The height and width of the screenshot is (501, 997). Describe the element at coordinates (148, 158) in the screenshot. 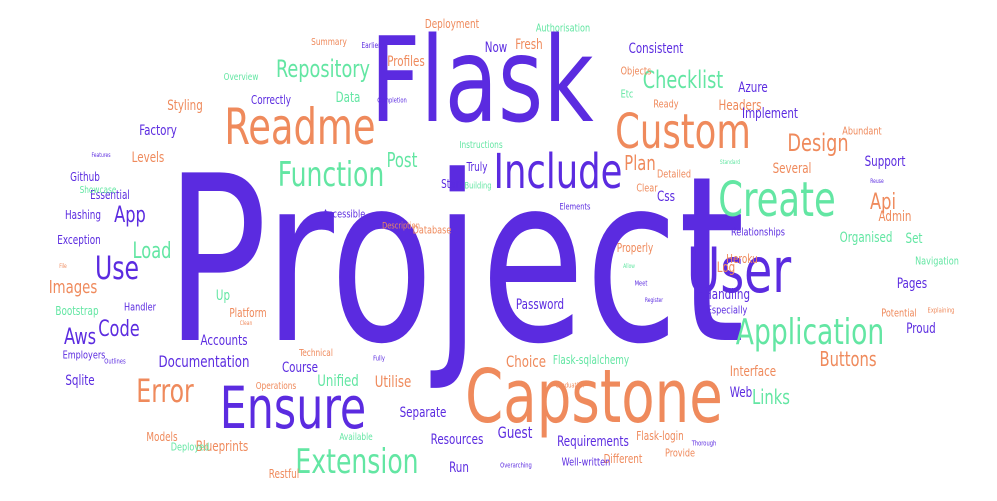

I see `word-levels: Levels` at that location.